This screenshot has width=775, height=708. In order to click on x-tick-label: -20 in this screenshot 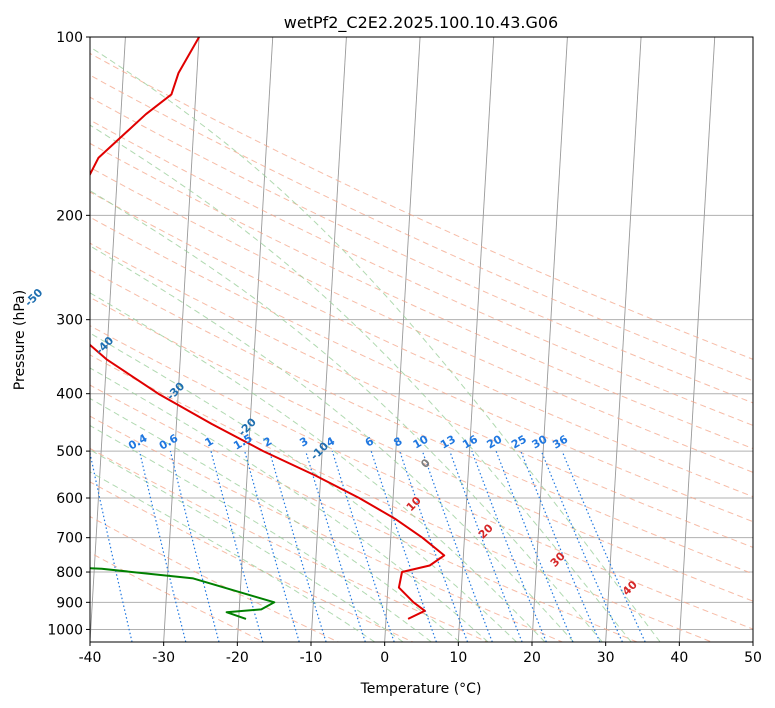, I will do `click(237, 658)`.